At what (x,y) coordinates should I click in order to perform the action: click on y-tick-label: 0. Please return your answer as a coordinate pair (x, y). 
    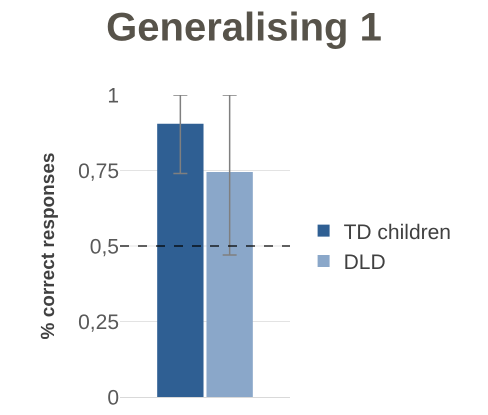
    Looking at the image, I should click on (113, 398).